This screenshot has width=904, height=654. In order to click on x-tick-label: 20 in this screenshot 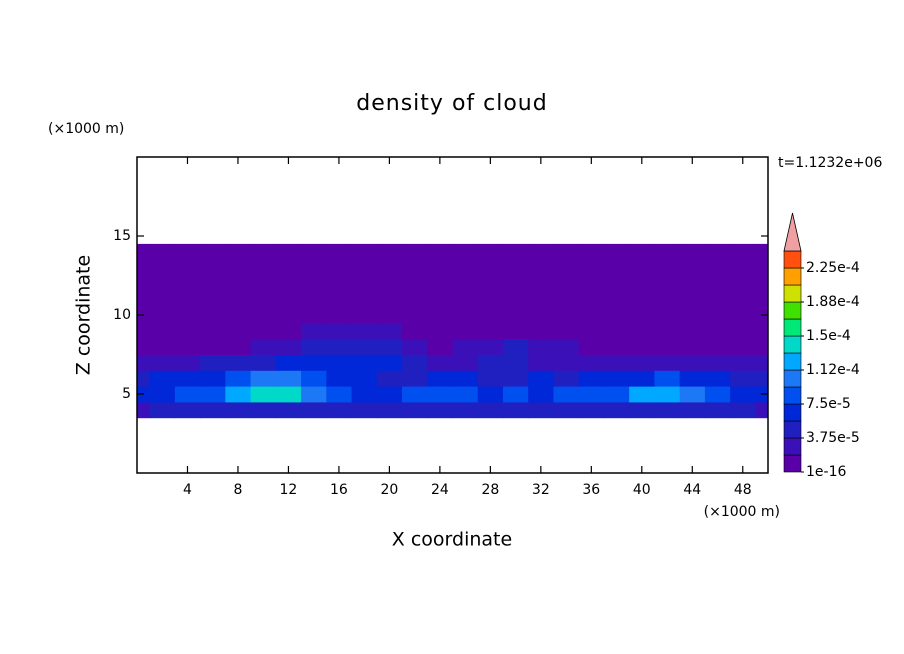, I will do `click(389, 490)`.